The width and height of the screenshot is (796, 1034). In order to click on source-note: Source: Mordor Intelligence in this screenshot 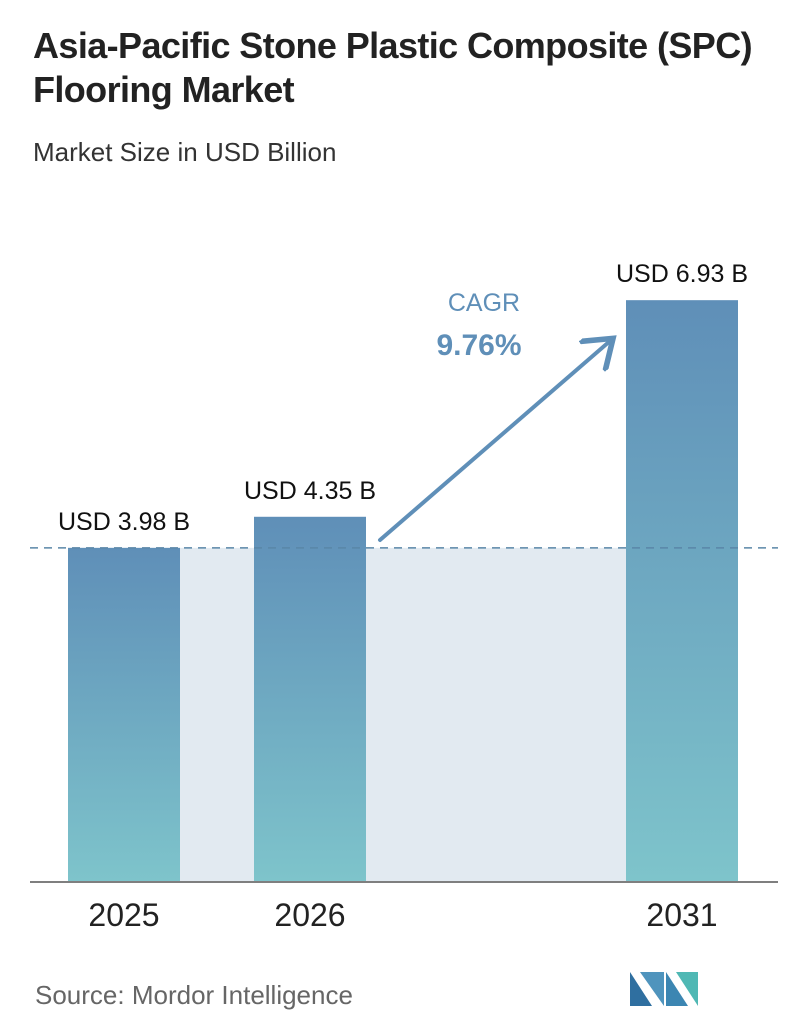, I will do `click(194, 995)`.